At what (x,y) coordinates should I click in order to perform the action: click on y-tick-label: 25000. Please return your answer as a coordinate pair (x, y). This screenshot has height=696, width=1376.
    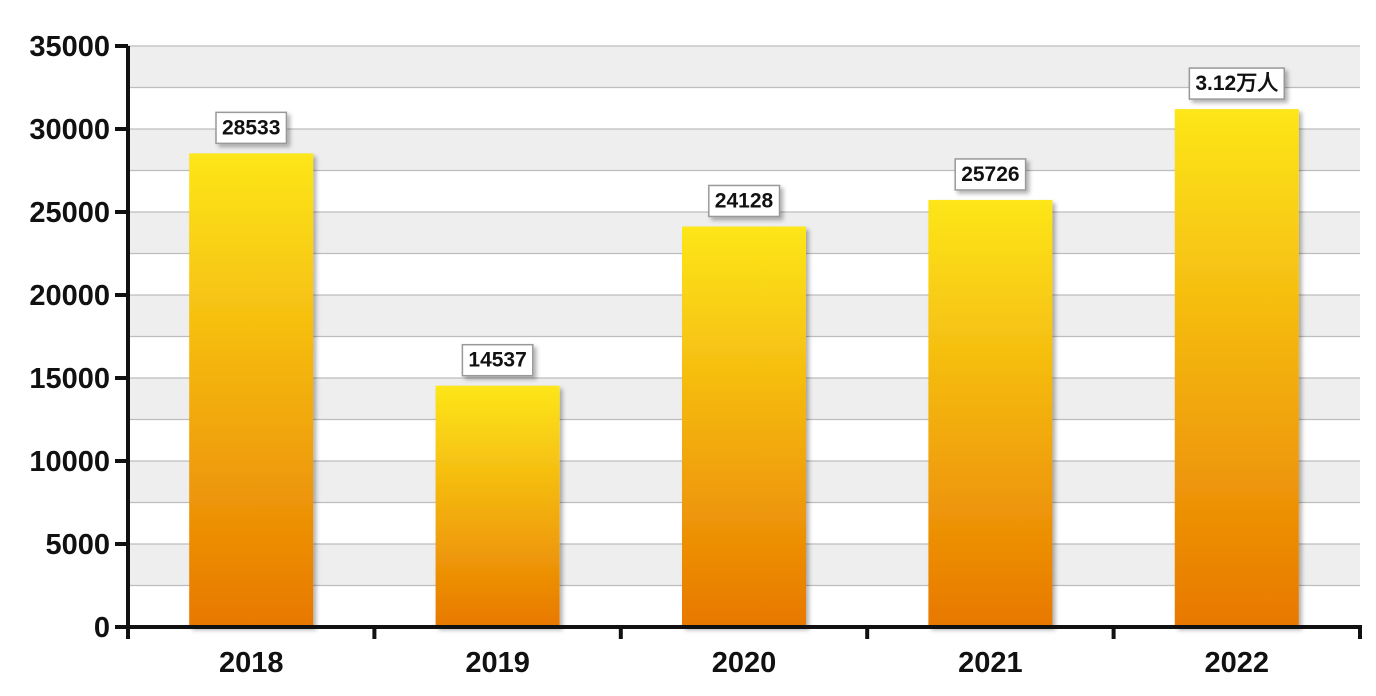
    Looking at the image, I should click on (69, 213).